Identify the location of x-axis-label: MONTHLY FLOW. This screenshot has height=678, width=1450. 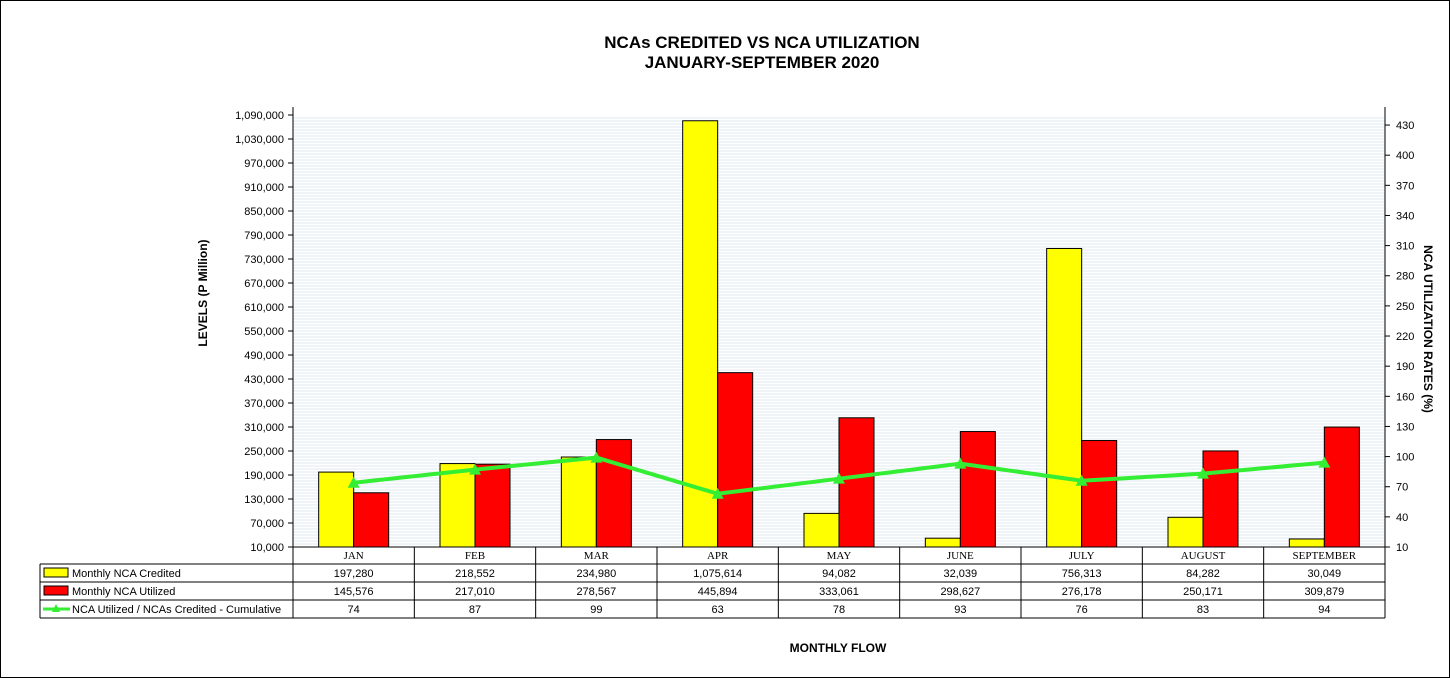
(838, 648).